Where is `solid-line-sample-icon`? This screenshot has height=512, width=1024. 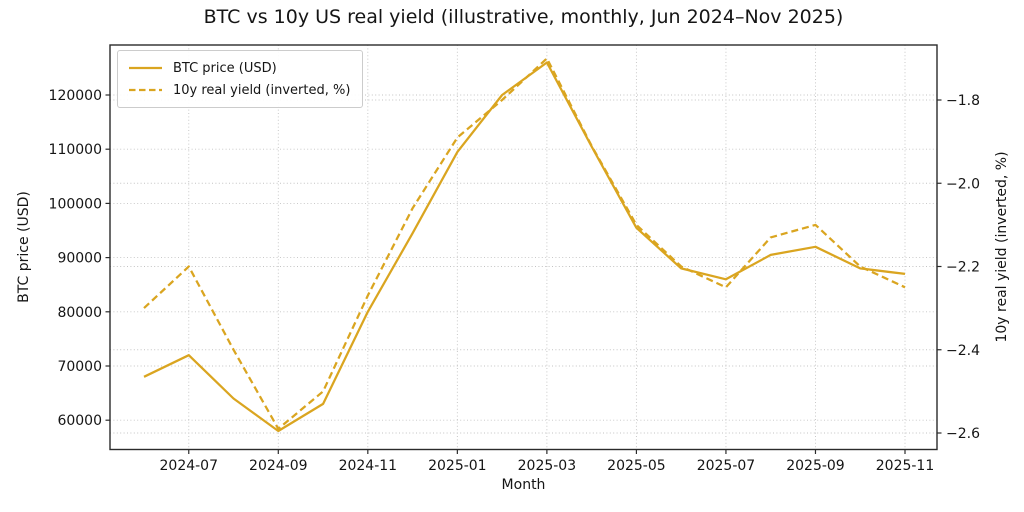
solid-line-sample-icon is located at coordinates (145, 68).